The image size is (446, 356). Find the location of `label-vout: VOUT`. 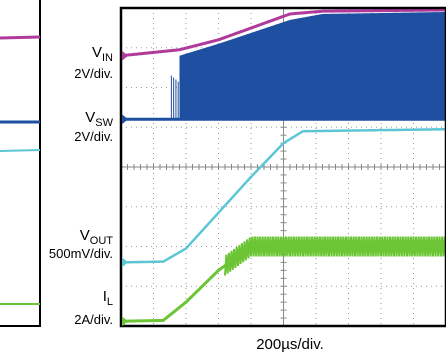

label-vout: VOUT is located at coordinates (97, 237).